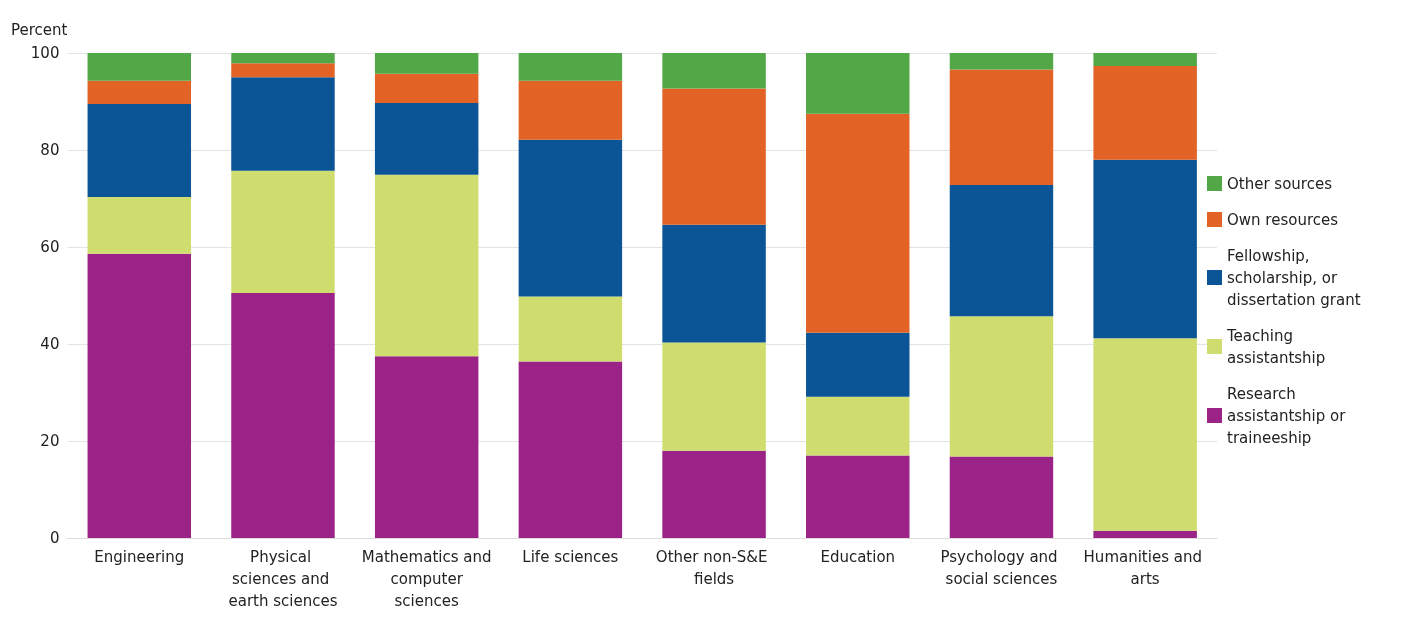  What do you see at coordinates (54, 538) in the screenshot?
I see `y-tick-label: 0` at bounding box center [54, 538].